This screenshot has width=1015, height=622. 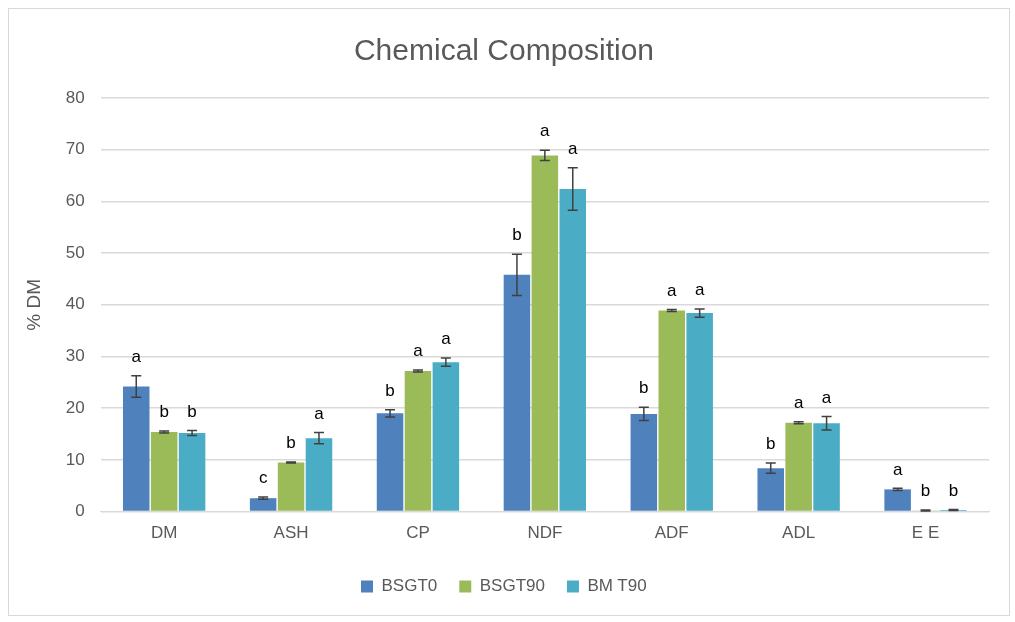 I want to click on y-tick-label: 80, so click(x=75, y=97).